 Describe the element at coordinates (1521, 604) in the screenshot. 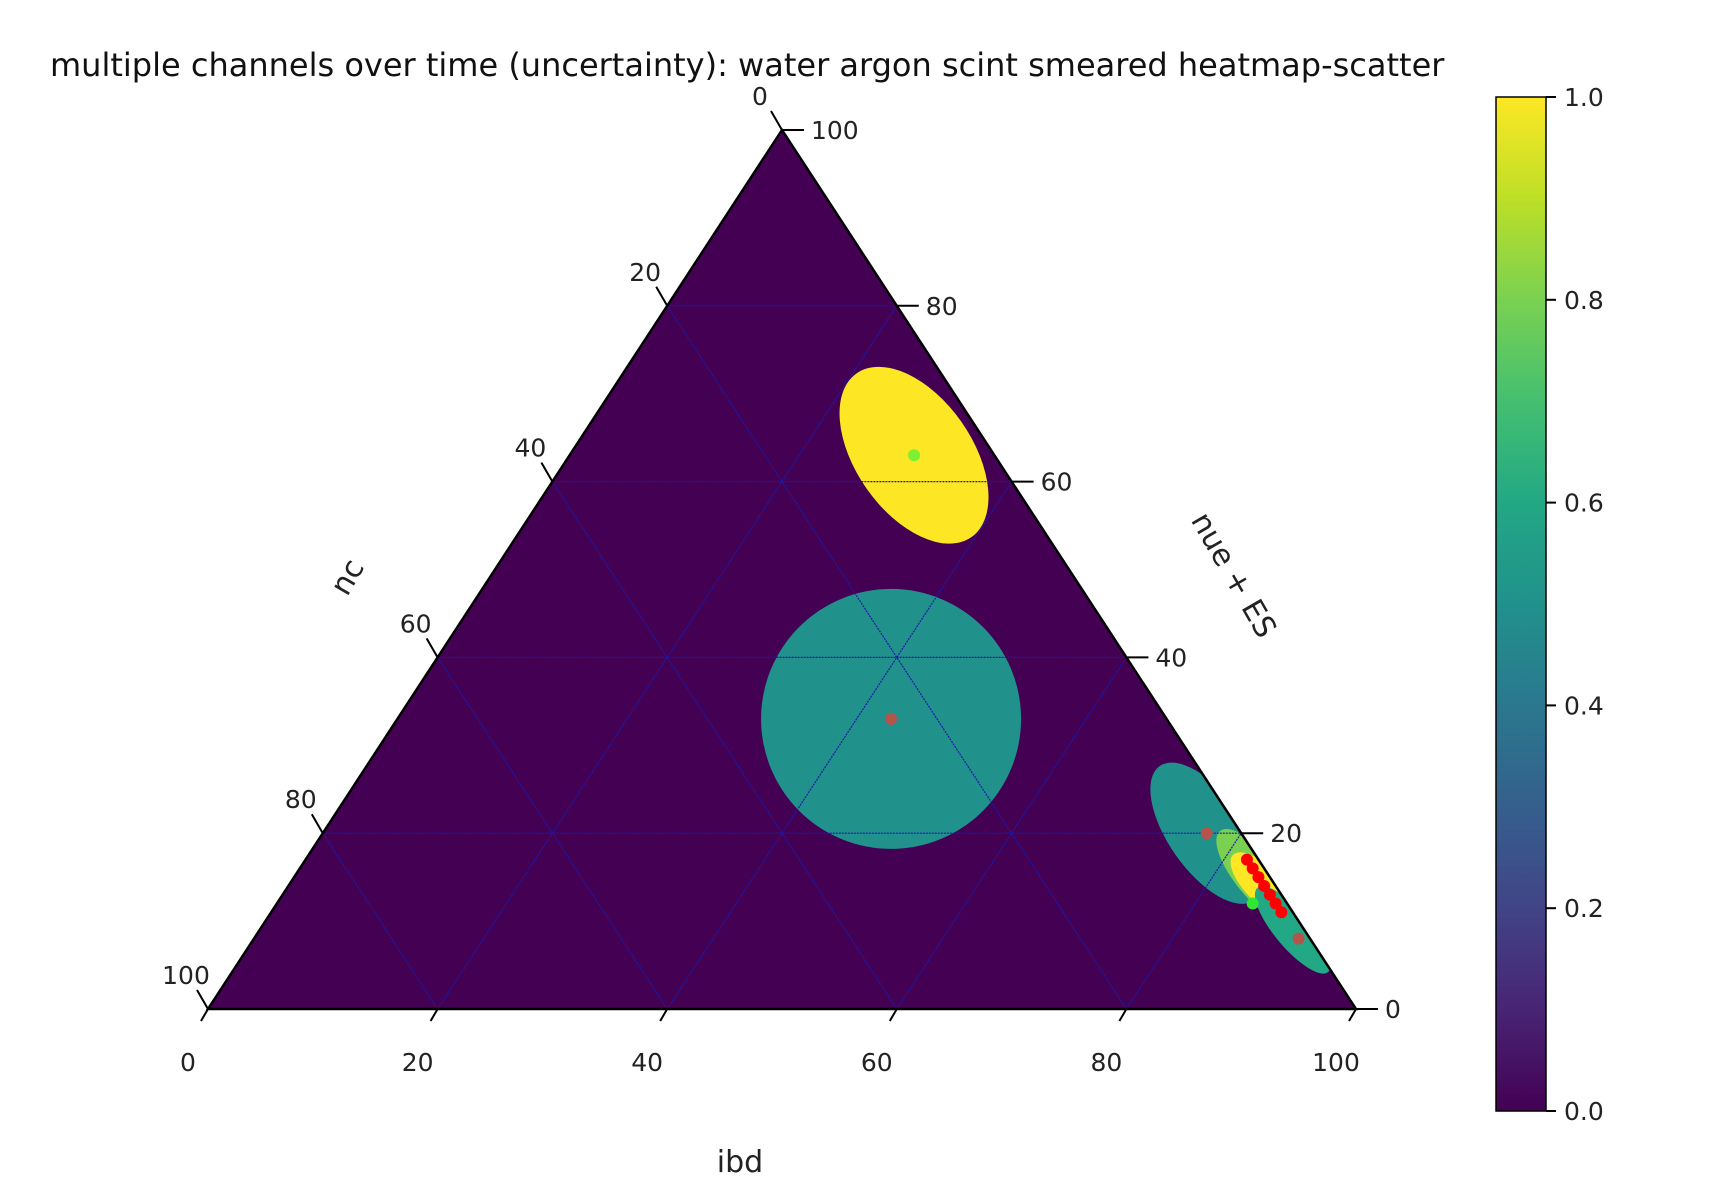

I see `colorbar-gradient` at that location.